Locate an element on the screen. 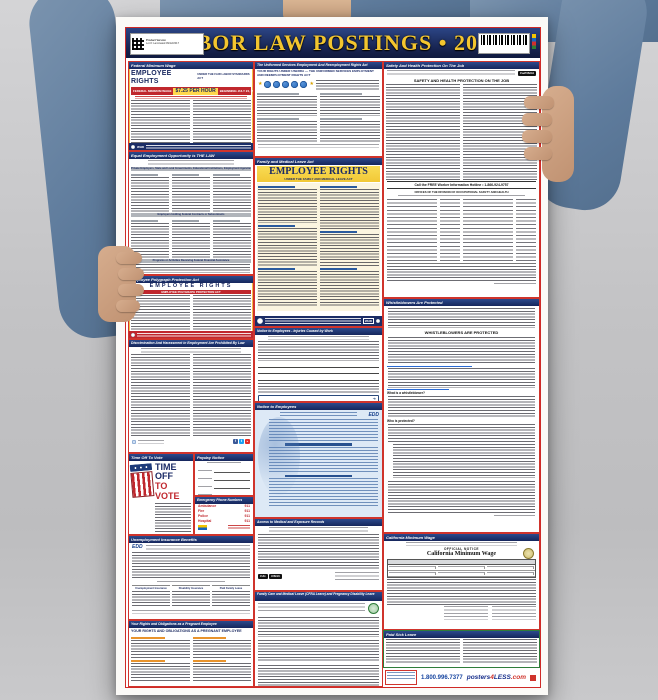 The height and width of the screenshot is (700, 658). polygraph-red-band: EMPLOYEE POLYGRAPH PROTECTION ACT is located at coordinates (191, 292).